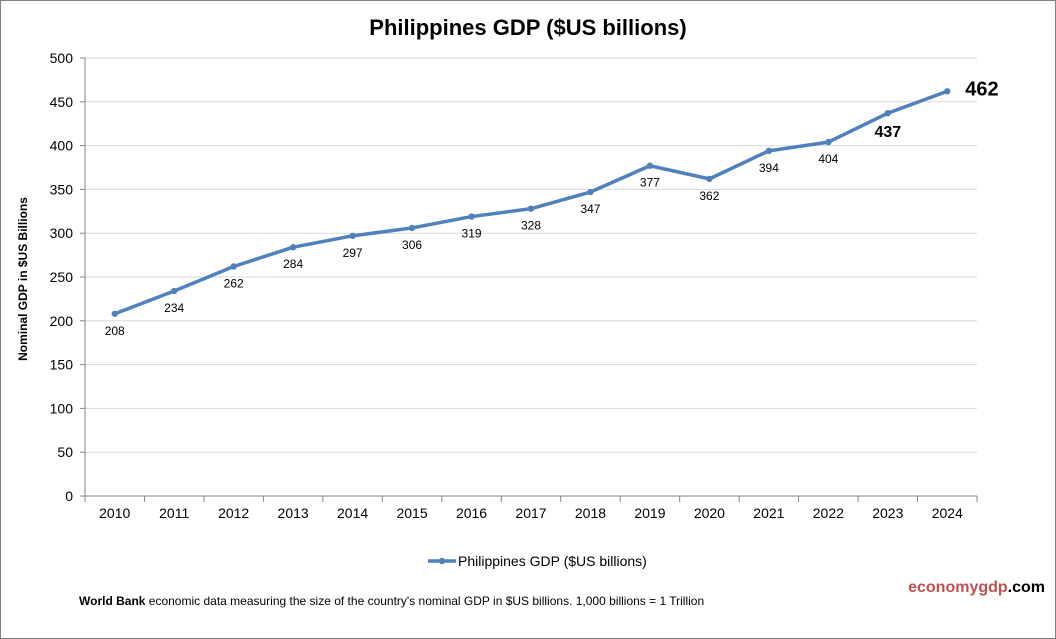 The height and width of the screenshot is (639, 1056). Describe the element at coordinates (23, 279) in the screenshot. I see `y-axis-label: Nominal GDP in $US Billions` at that location.